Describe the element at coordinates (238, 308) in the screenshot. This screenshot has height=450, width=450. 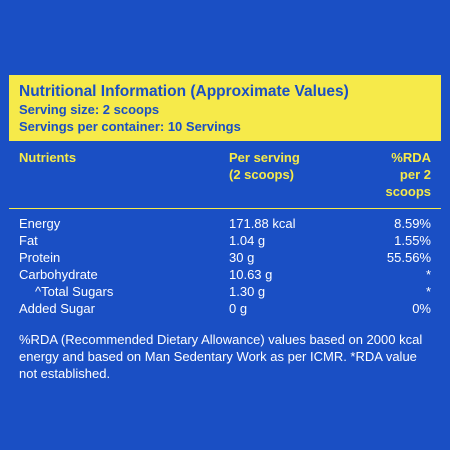
I see `nutrient-value: 0 g` at that location.